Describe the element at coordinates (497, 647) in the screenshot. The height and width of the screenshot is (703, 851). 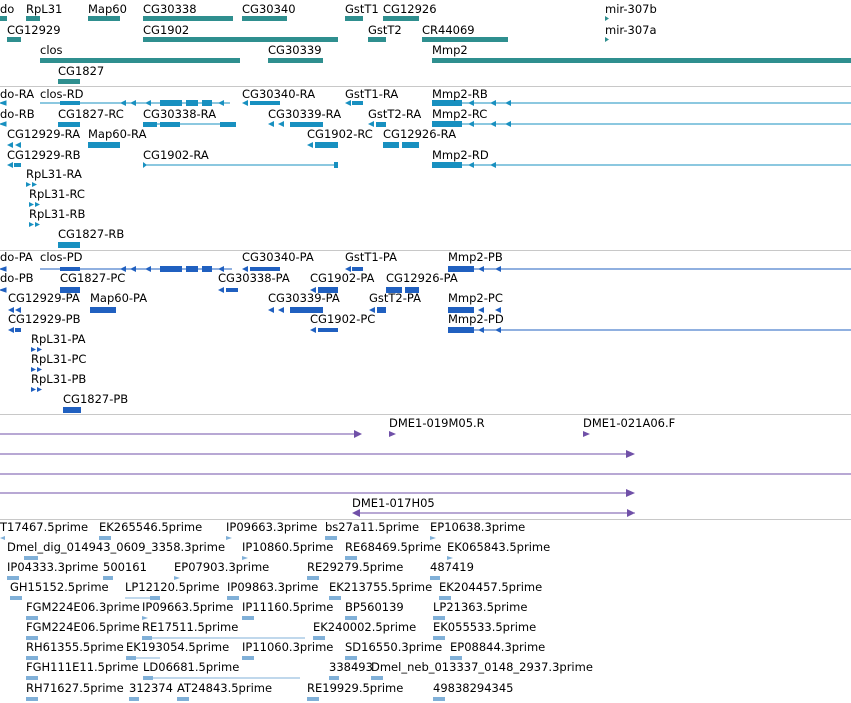
I see `ests-feature-label: EP08844.3prime` at that location.